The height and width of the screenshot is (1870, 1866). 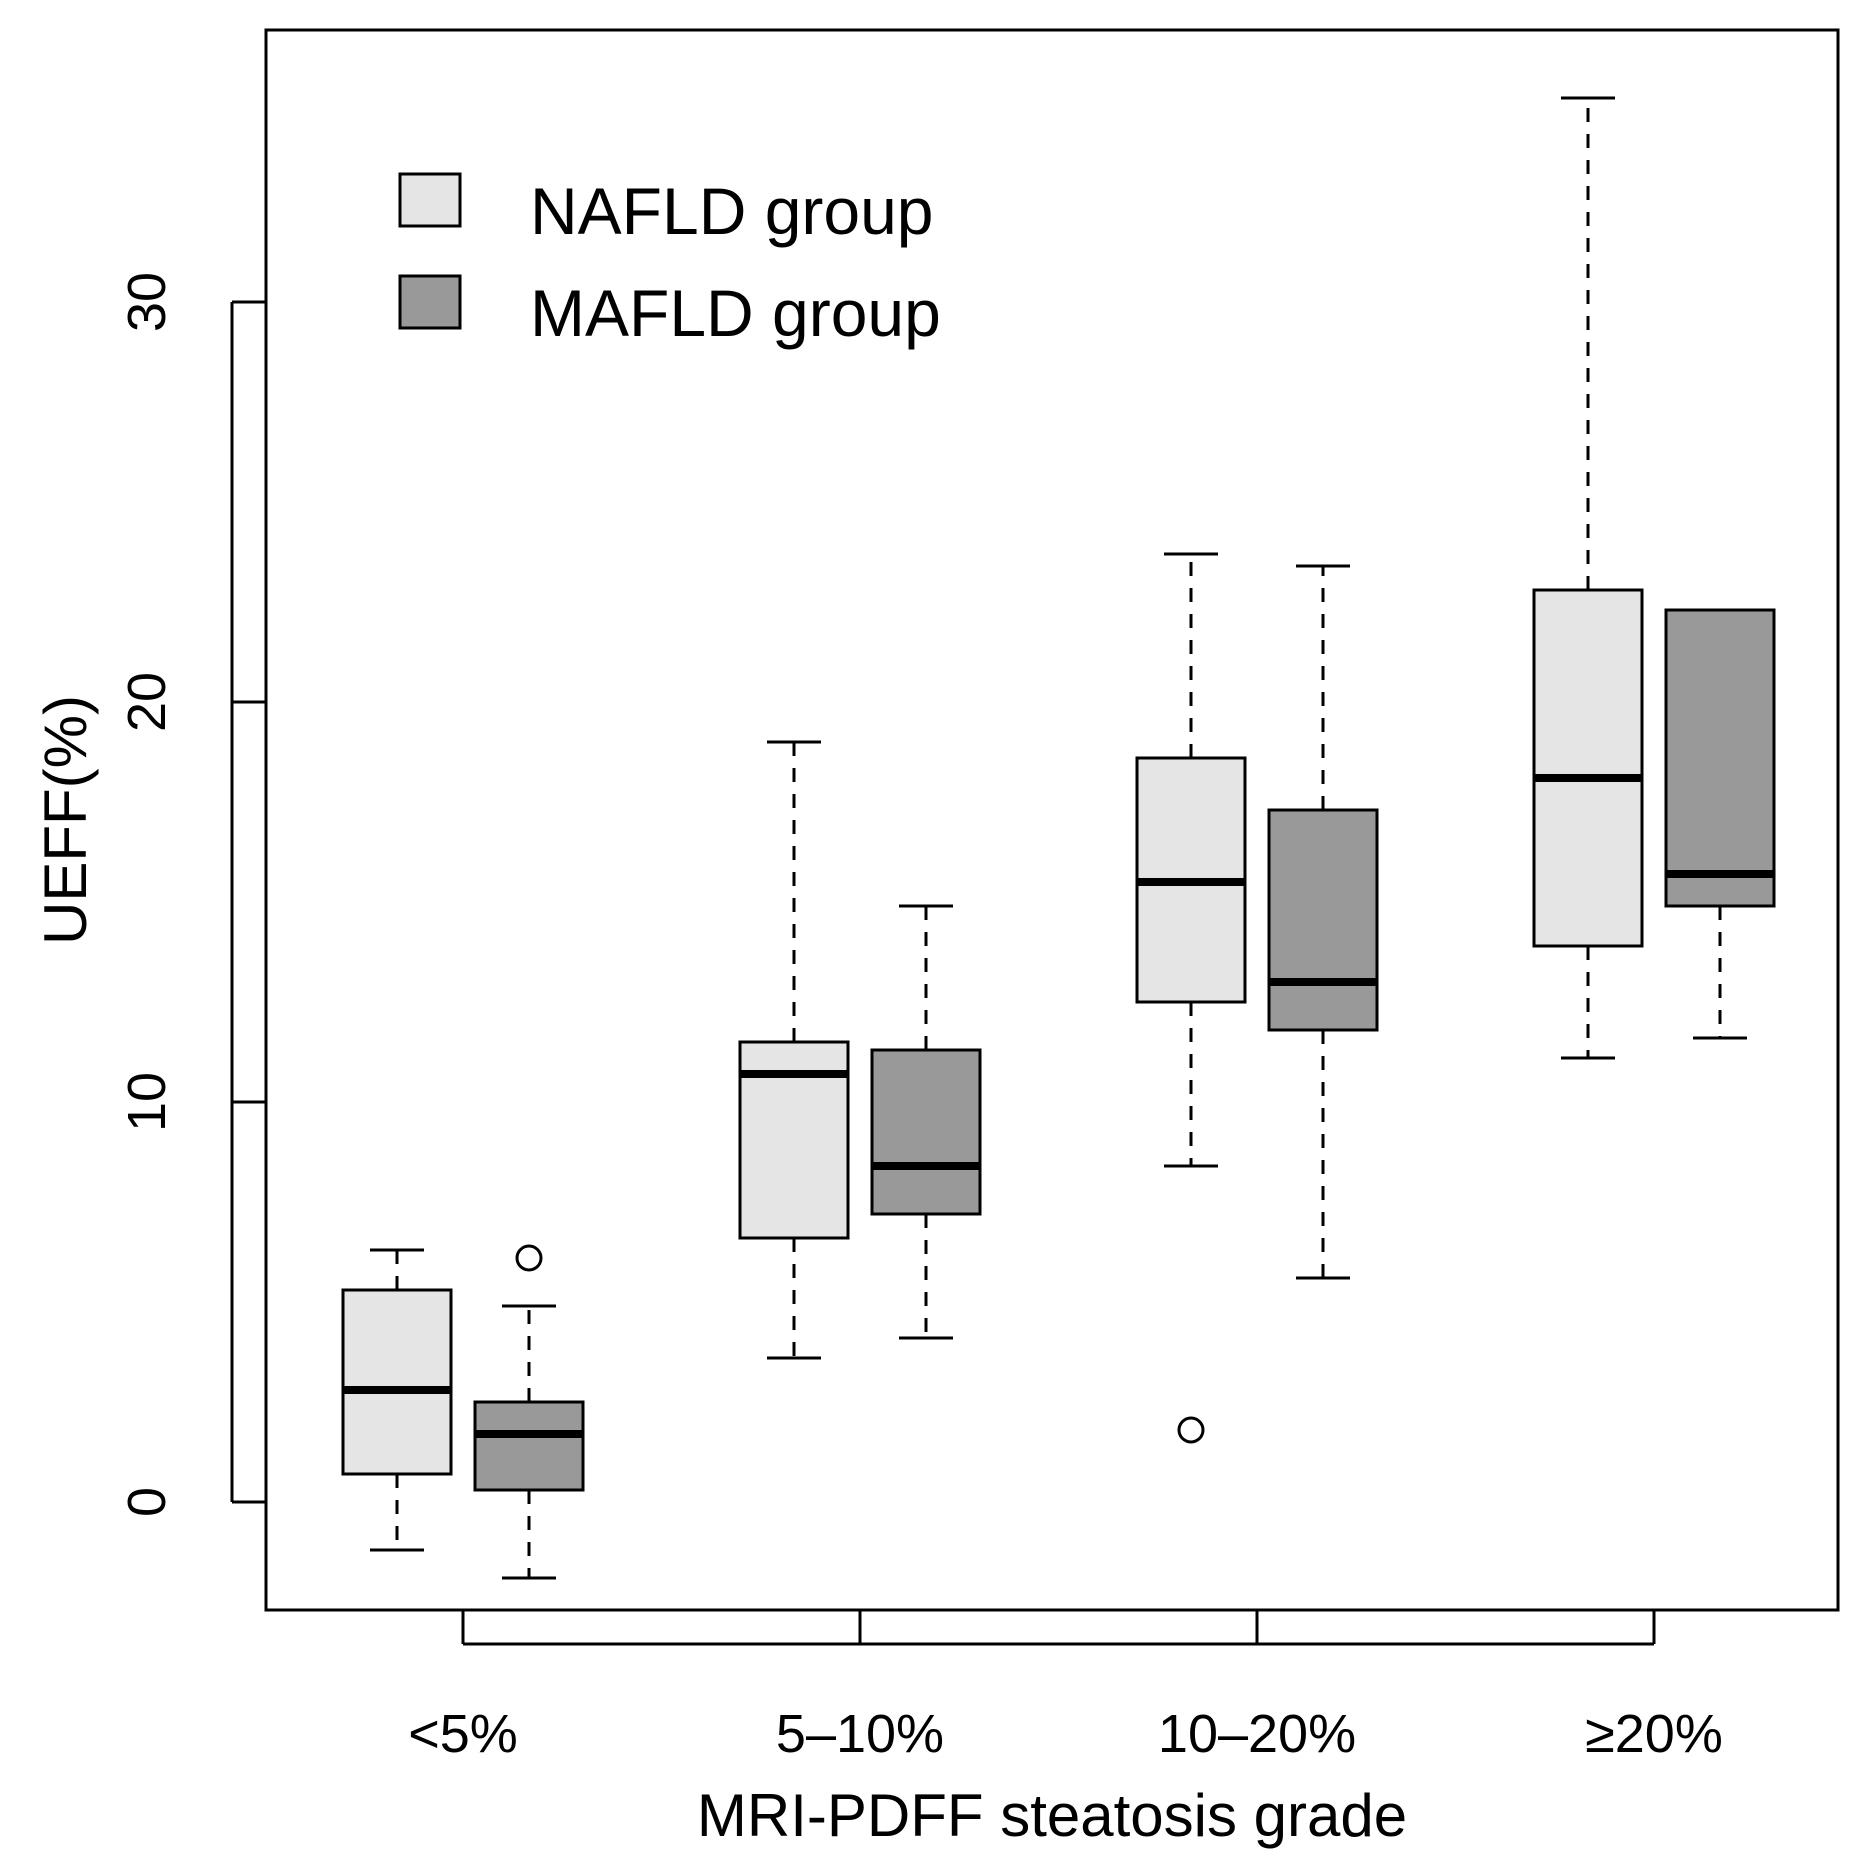 I want to click on x-tick-label: ≥20%, so click(x=1654, y=1734).